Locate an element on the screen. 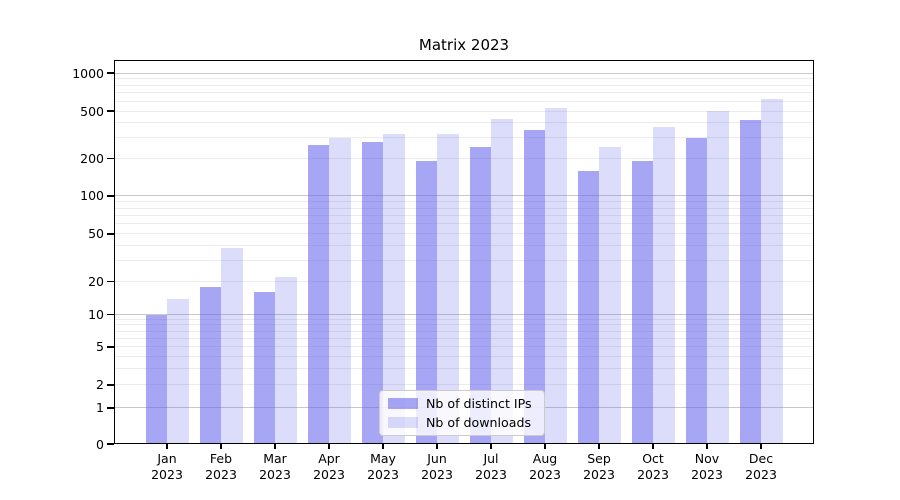  y-tick-label: 500 is located at coordinates (92, 111).